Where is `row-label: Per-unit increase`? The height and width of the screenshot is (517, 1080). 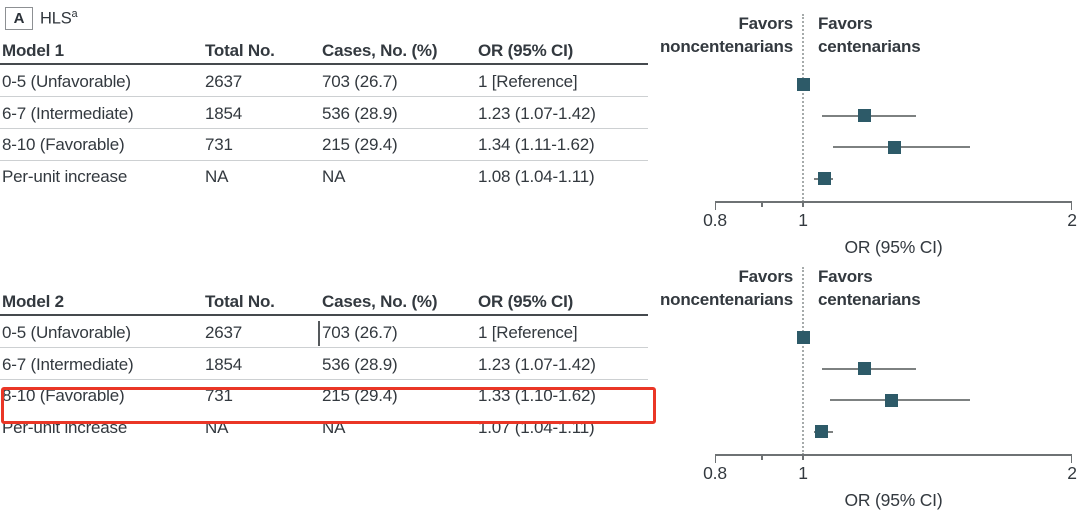
row-label: Per-unit increase is located at coordinates (65, 176).